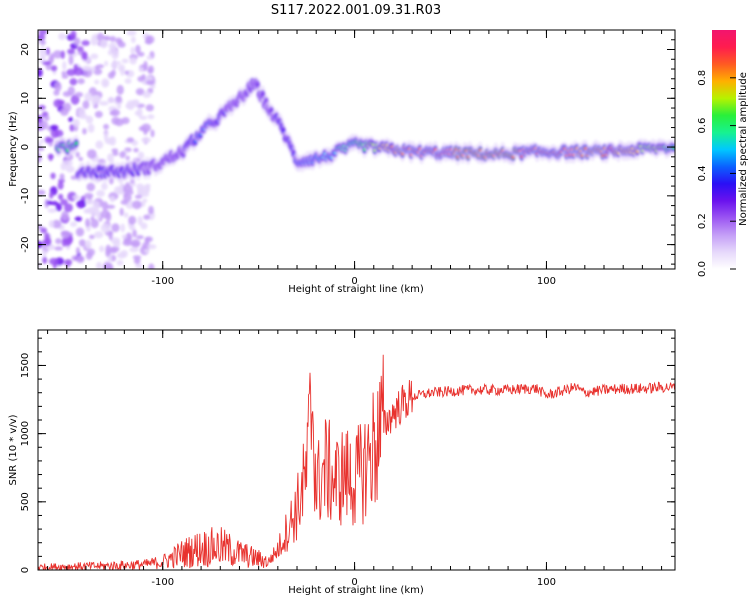  I want to click on figure-title: S117.2022.001.09.31.R03, so click(356, 10).